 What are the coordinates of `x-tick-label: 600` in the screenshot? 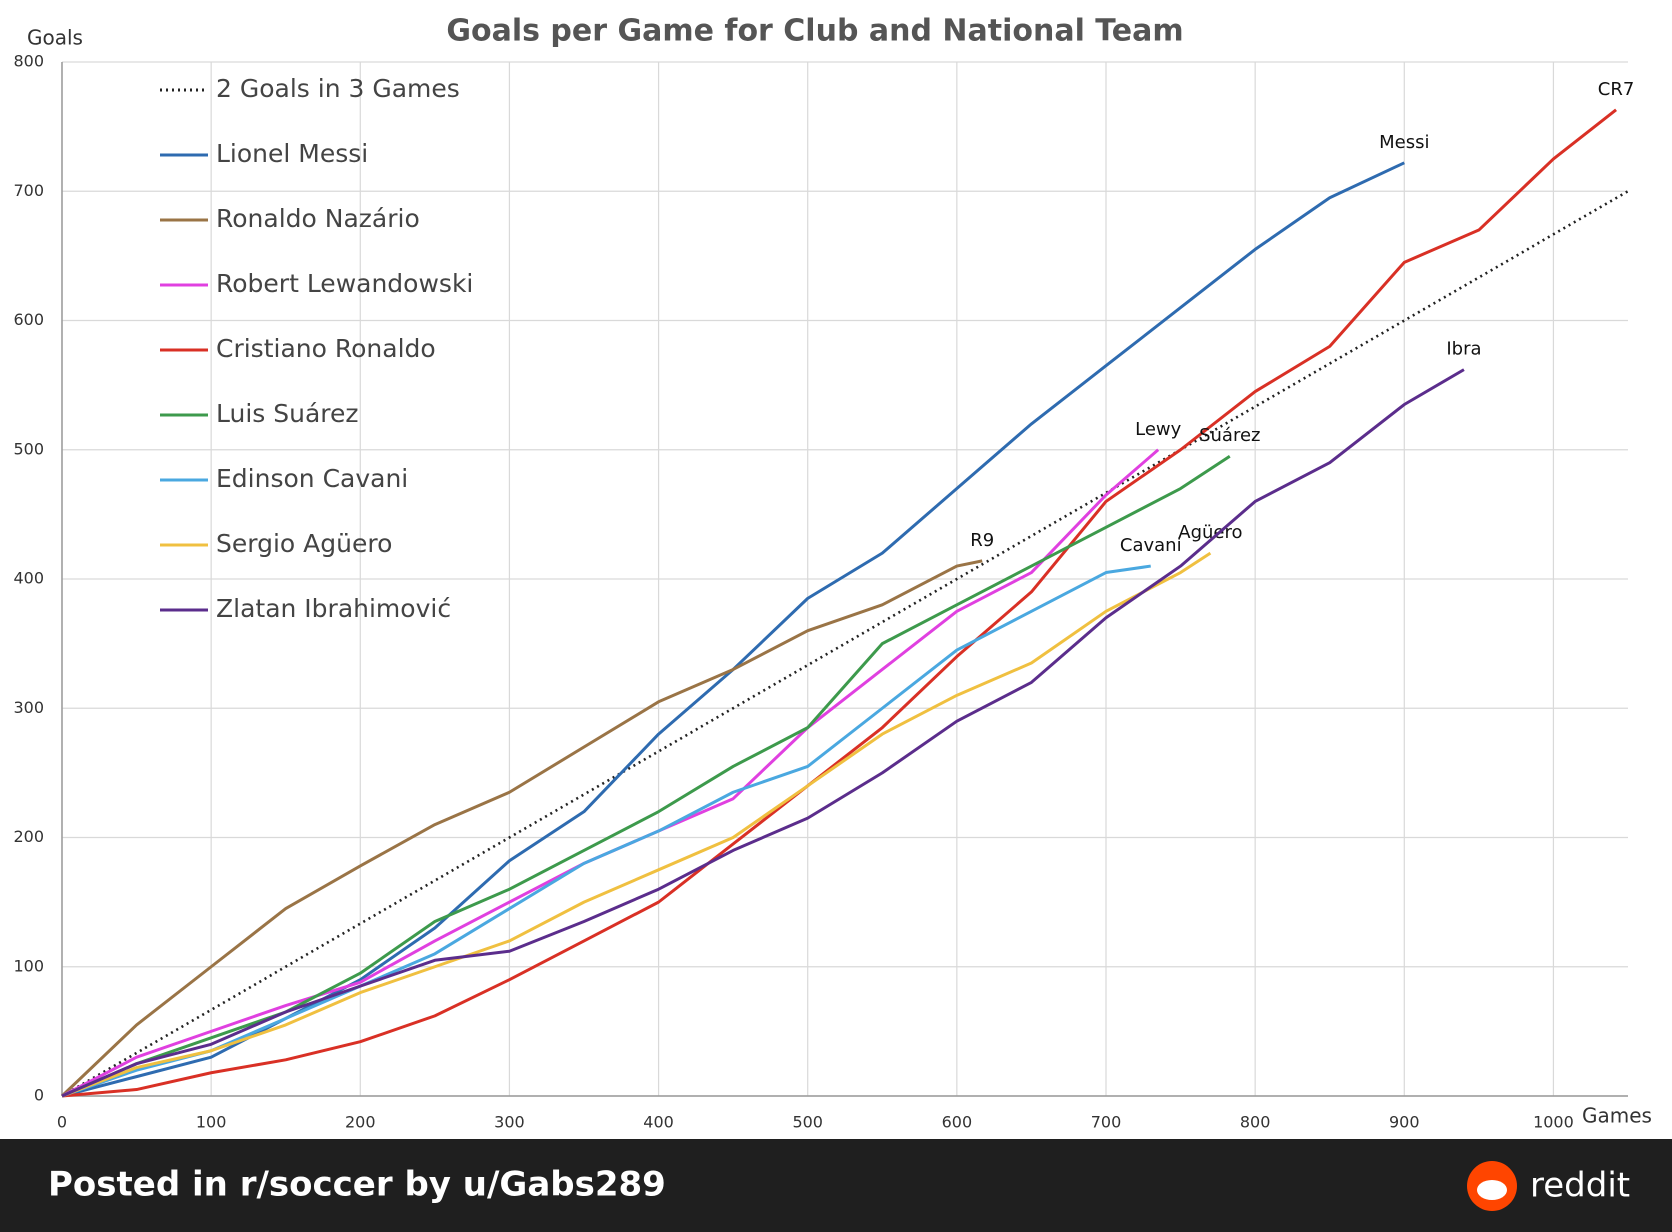 It's located at (957, 1122).